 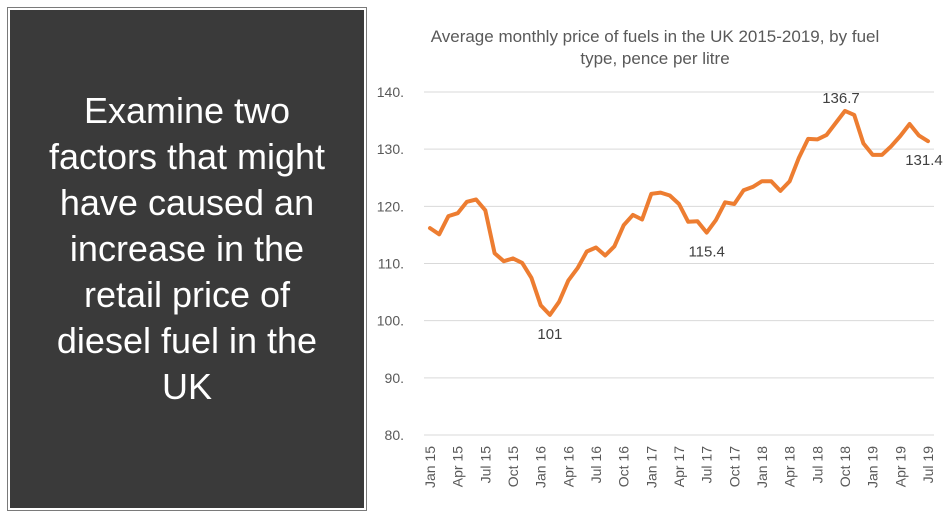 What do you see at coordinates (390, 149) in the screenshot?
I see `y-tick-label: 130.` at bounding box center [390, 149].